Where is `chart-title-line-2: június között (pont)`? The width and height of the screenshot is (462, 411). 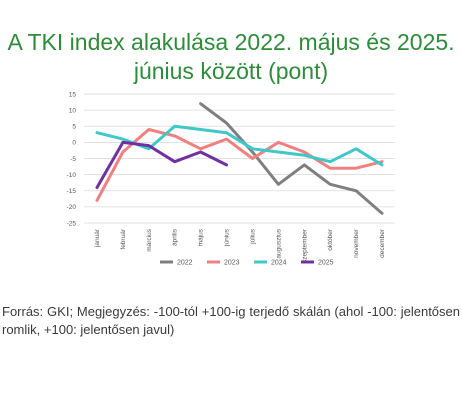
chart-title-line-2: június között (pont) is located at coordinates (231, 71).